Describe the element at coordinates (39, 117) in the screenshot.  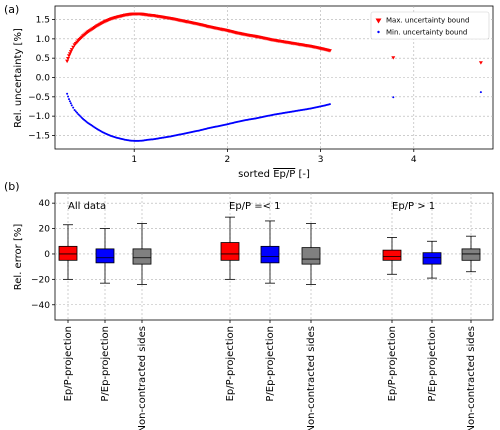
I see `y-tick-label: −1.0` at that location.